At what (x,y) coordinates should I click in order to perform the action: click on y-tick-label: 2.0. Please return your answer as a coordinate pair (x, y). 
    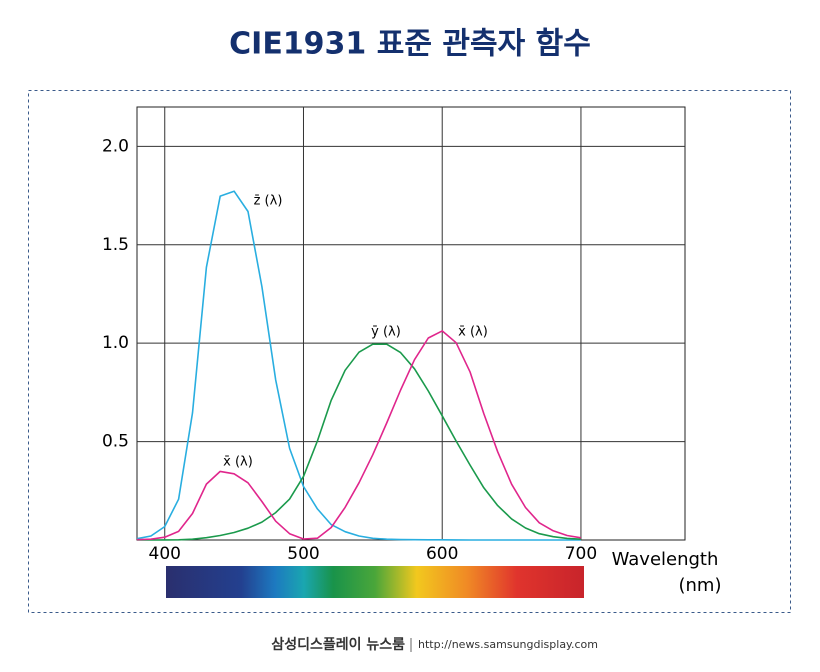
    Looking at the image, I should click on (115, 146).